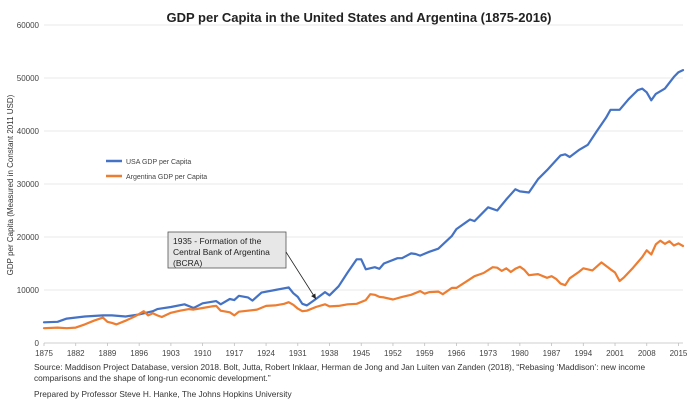  Describe the element at coordinates (28, 290) in the screenshot. I see `y-tick-label: 10000` at that location.